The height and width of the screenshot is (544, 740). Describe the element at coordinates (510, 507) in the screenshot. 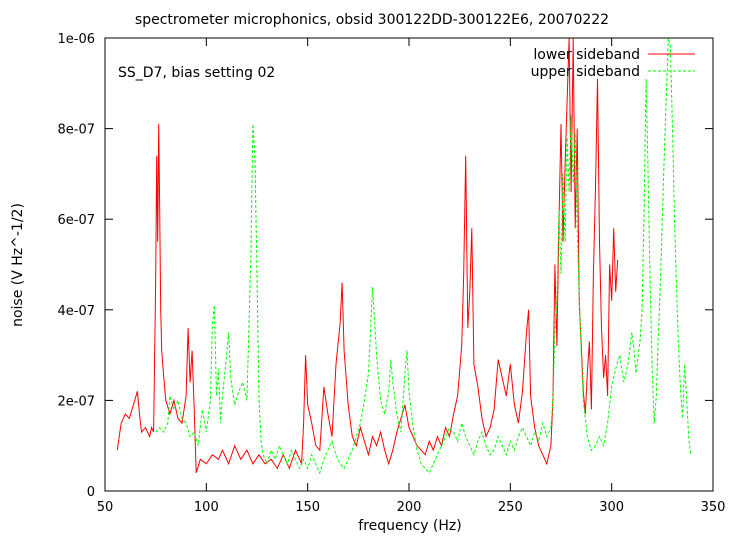

I see `x-tick-label: 250` at that location.